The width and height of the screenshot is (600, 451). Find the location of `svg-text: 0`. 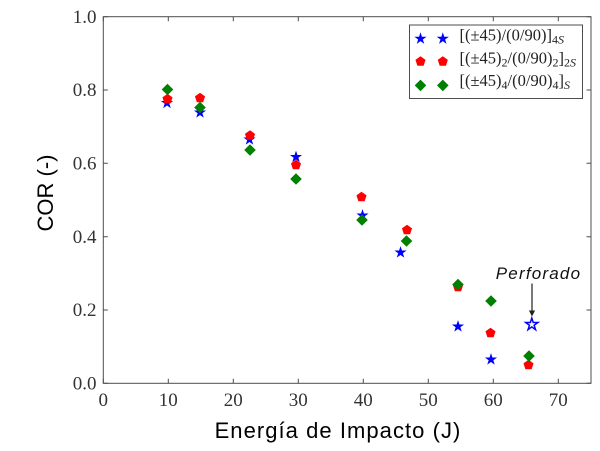

svg-text: 0 is located at coordinates (104, 400).